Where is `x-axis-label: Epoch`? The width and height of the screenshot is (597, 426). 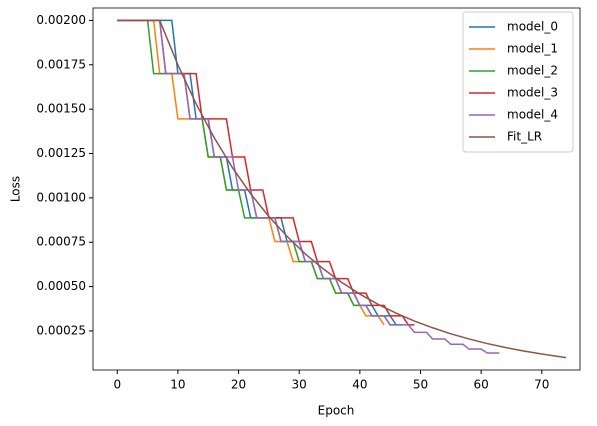 x-axis-label: Epoch is located at coordinates (336, 411).